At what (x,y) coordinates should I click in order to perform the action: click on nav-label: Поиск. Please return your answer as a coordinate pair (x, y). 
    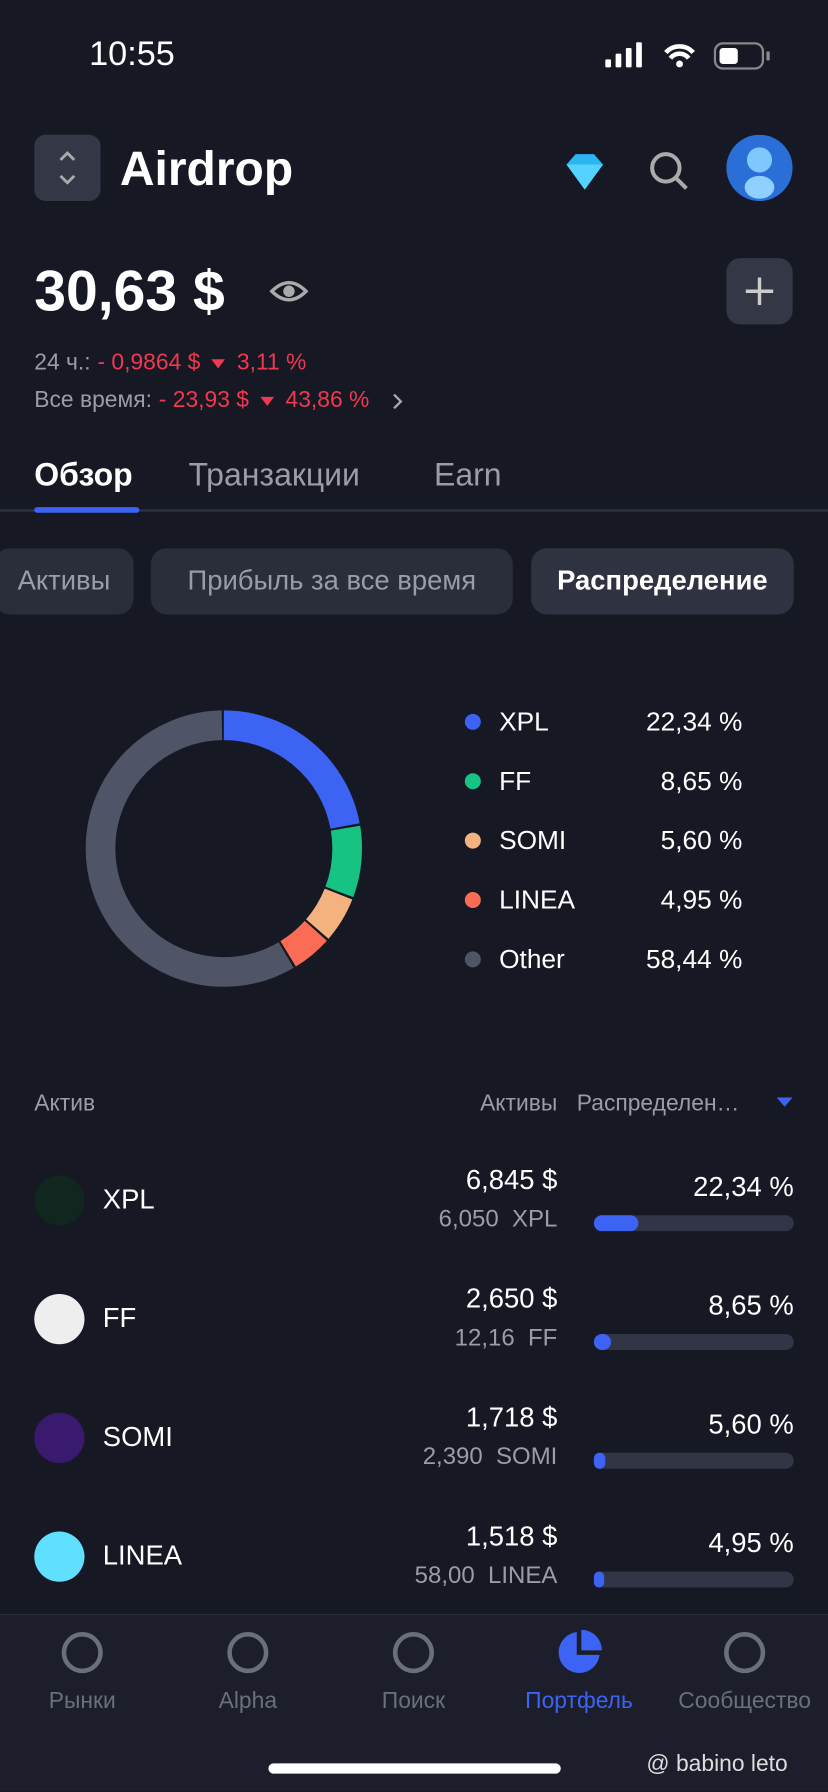
    Looking at the image, I should click on (413, 1701).